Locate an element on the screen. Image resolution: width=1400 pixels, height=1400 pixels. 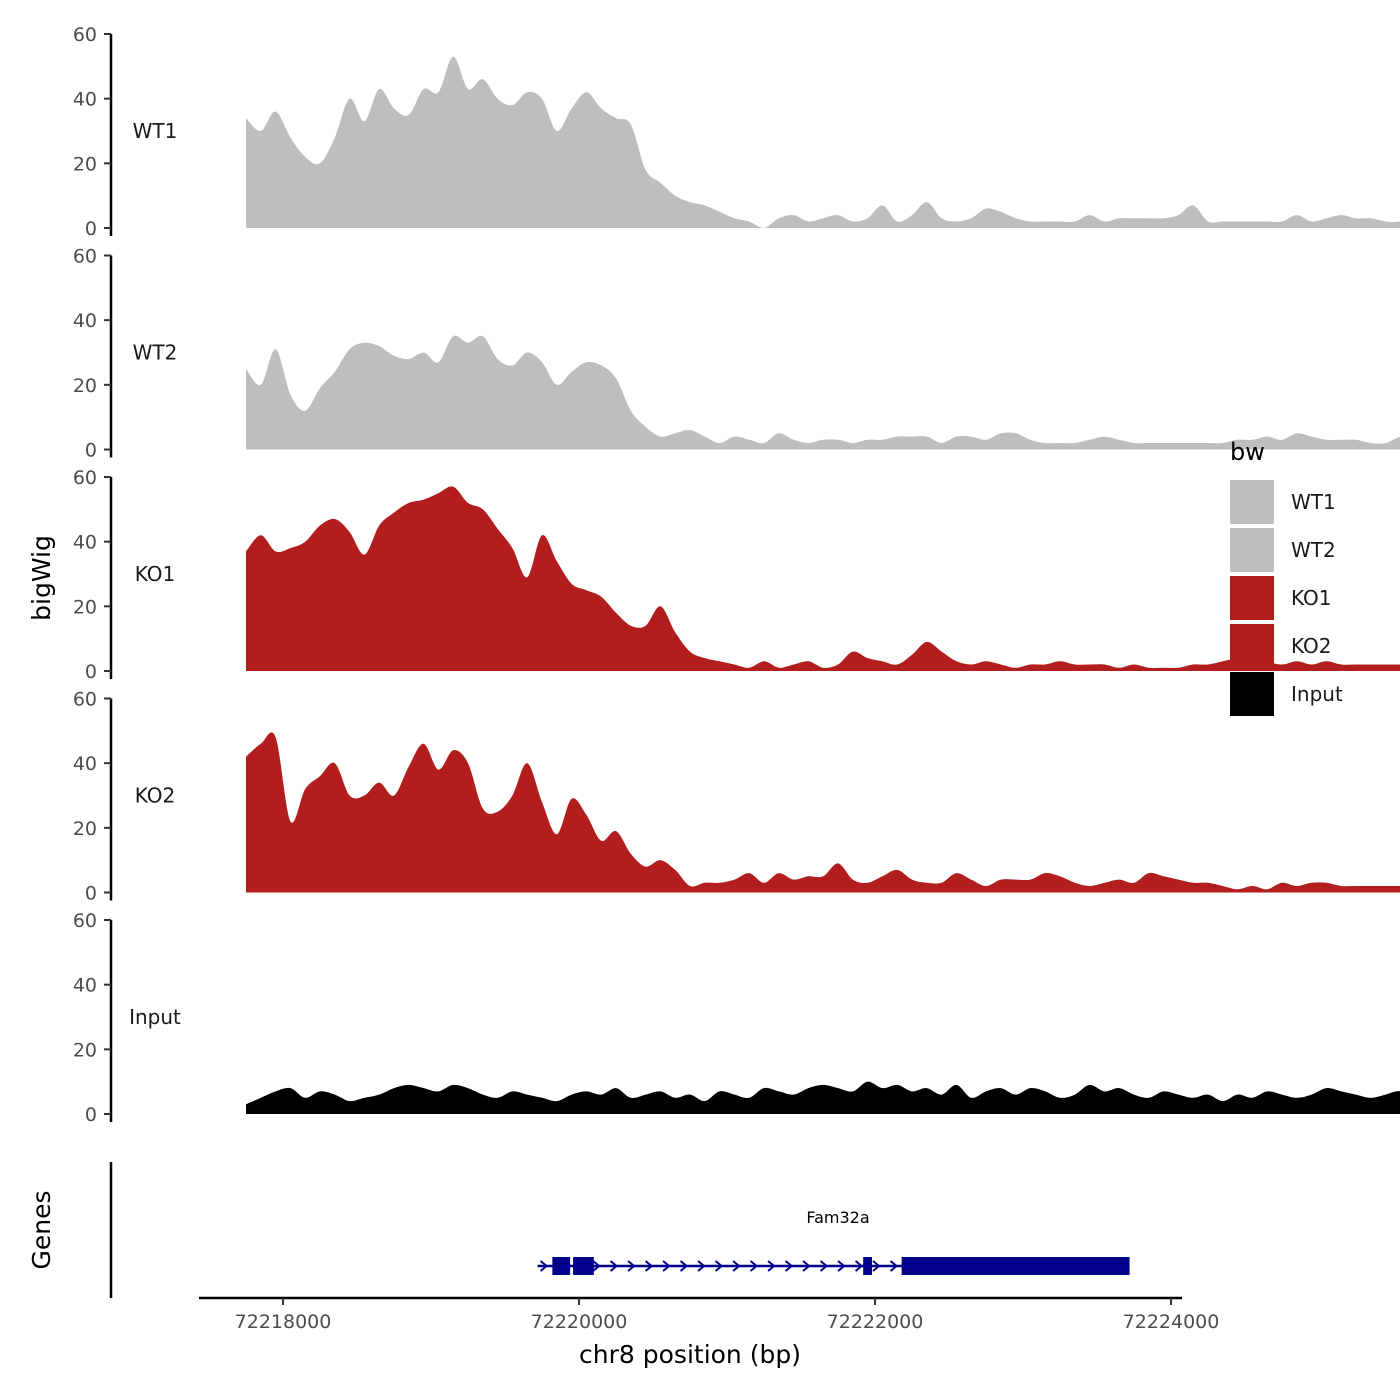
legend-key-ko1 is located at coordinates (1252, 598).